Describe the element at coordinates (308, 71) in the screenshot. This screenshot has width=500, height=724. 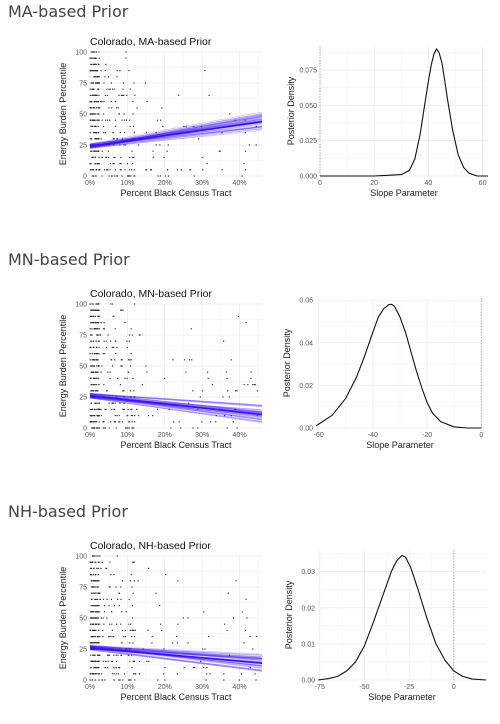
I see `y-tick-label: 0.075` at that location.